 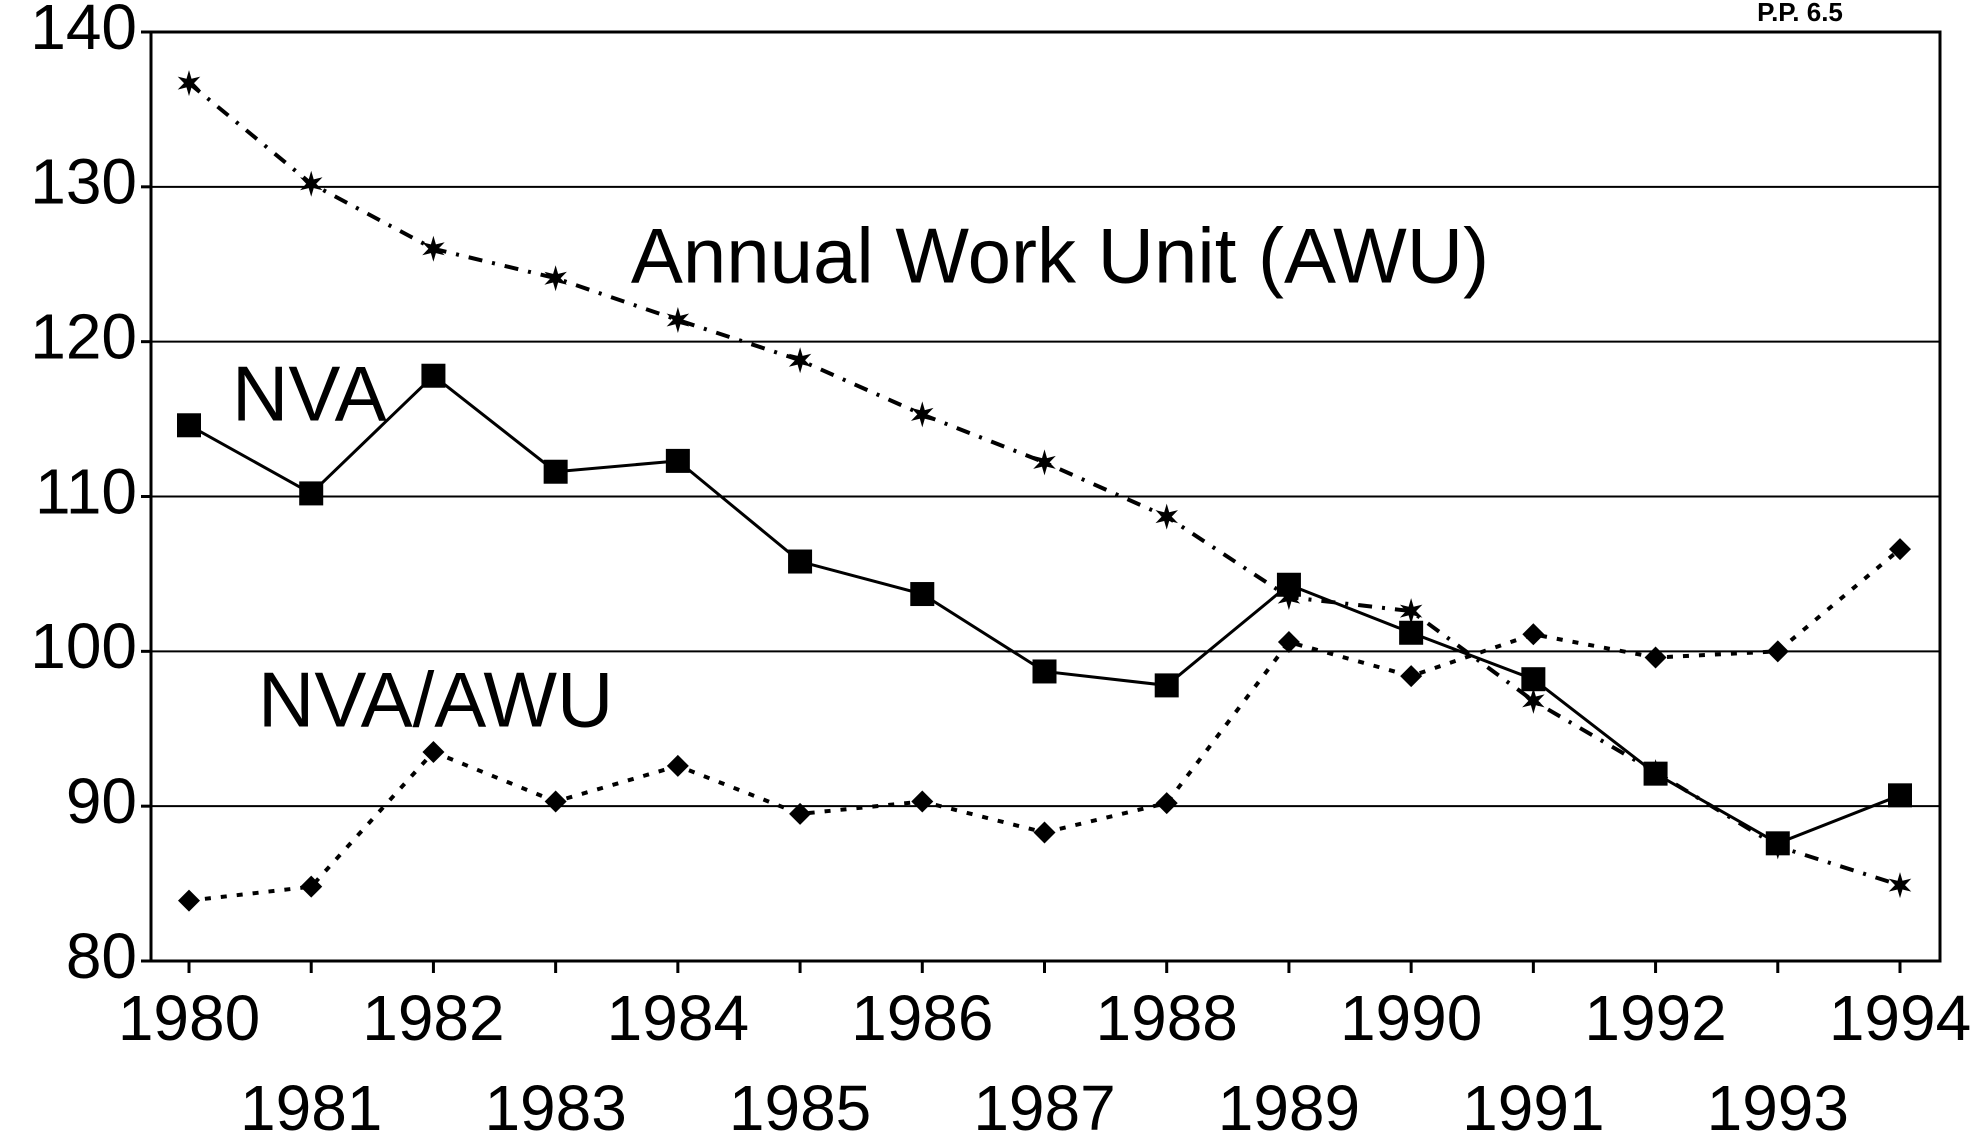 What do you see at coordinates (922, 1018) in the screenshot?
I see `x-tick-label: 1986` at bounding box center [922, 1018].